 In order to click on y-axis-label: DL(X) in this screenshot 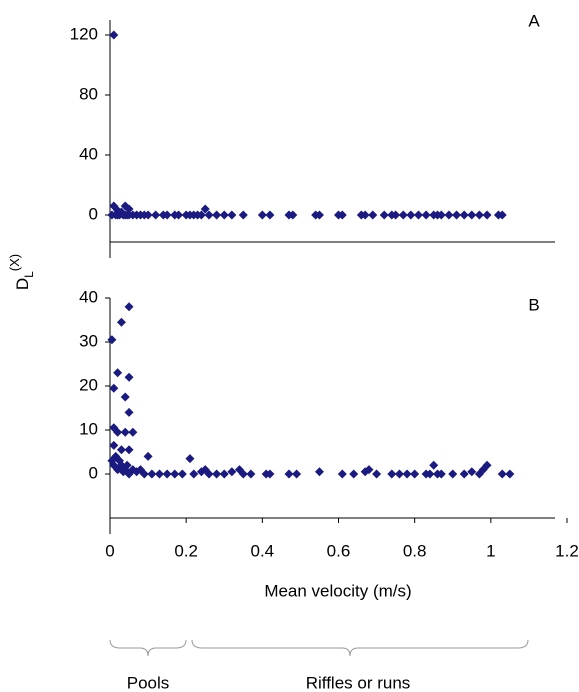, I will do `click(21, 272)`.